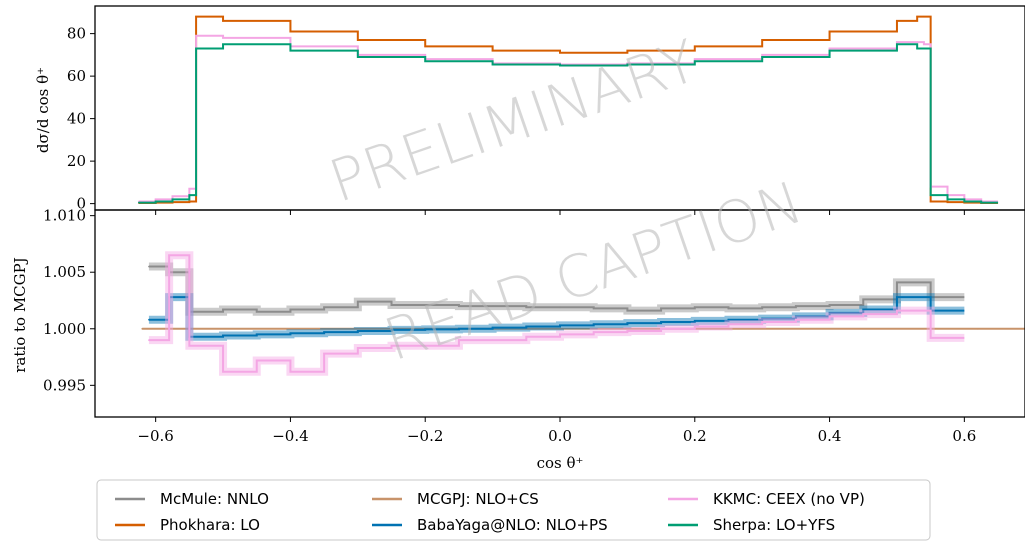 The height and width of the screenshot is (547, 1025). What do you see at coordinates (76, 161) in the screenshot?
I see `top-ytick-label: 20` at bounding box center [76, 161].